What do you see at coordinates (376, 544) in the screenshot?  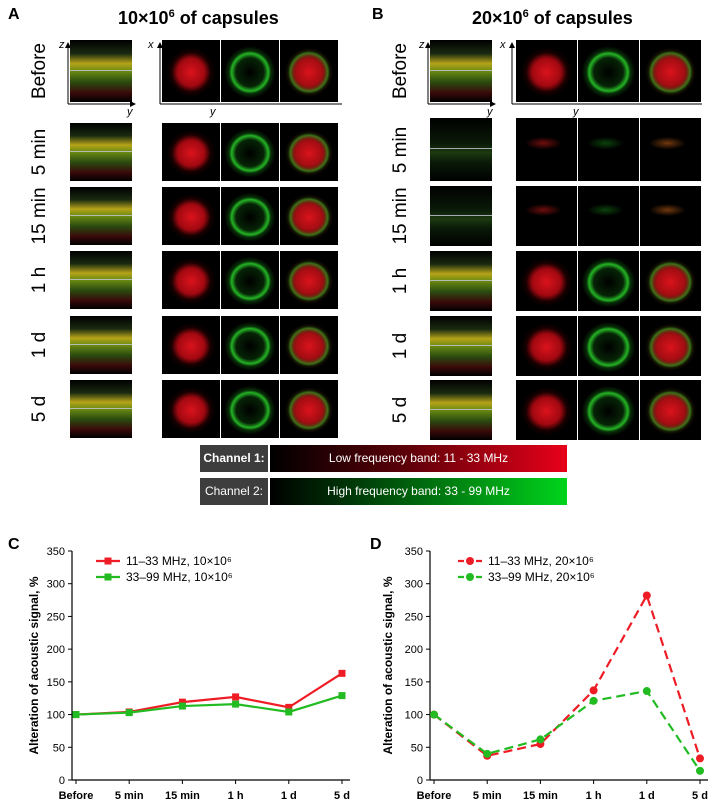 I see `panel-letter-d: D` at bounding box center [376, 544].